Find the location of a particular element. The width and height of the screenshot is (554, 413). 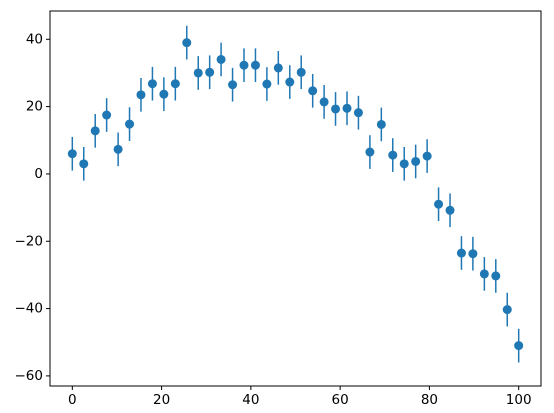

y-tick-label: −40 is located at coordinates (29, 309).